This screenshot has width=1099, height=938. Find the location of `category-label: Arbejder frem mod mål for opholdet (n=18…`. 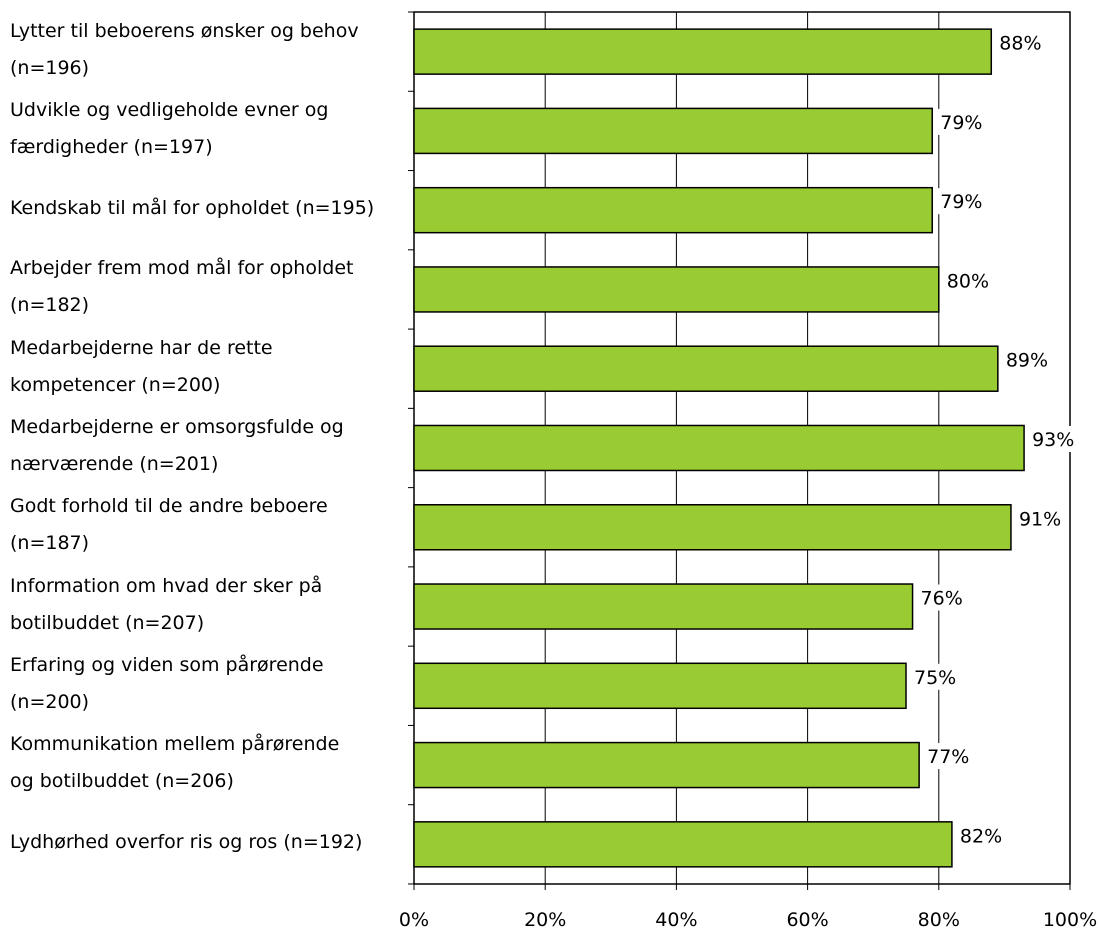

category-label: Arbejder frem mod mål for opholdet (n=18… is located at coordinates (182, 287).